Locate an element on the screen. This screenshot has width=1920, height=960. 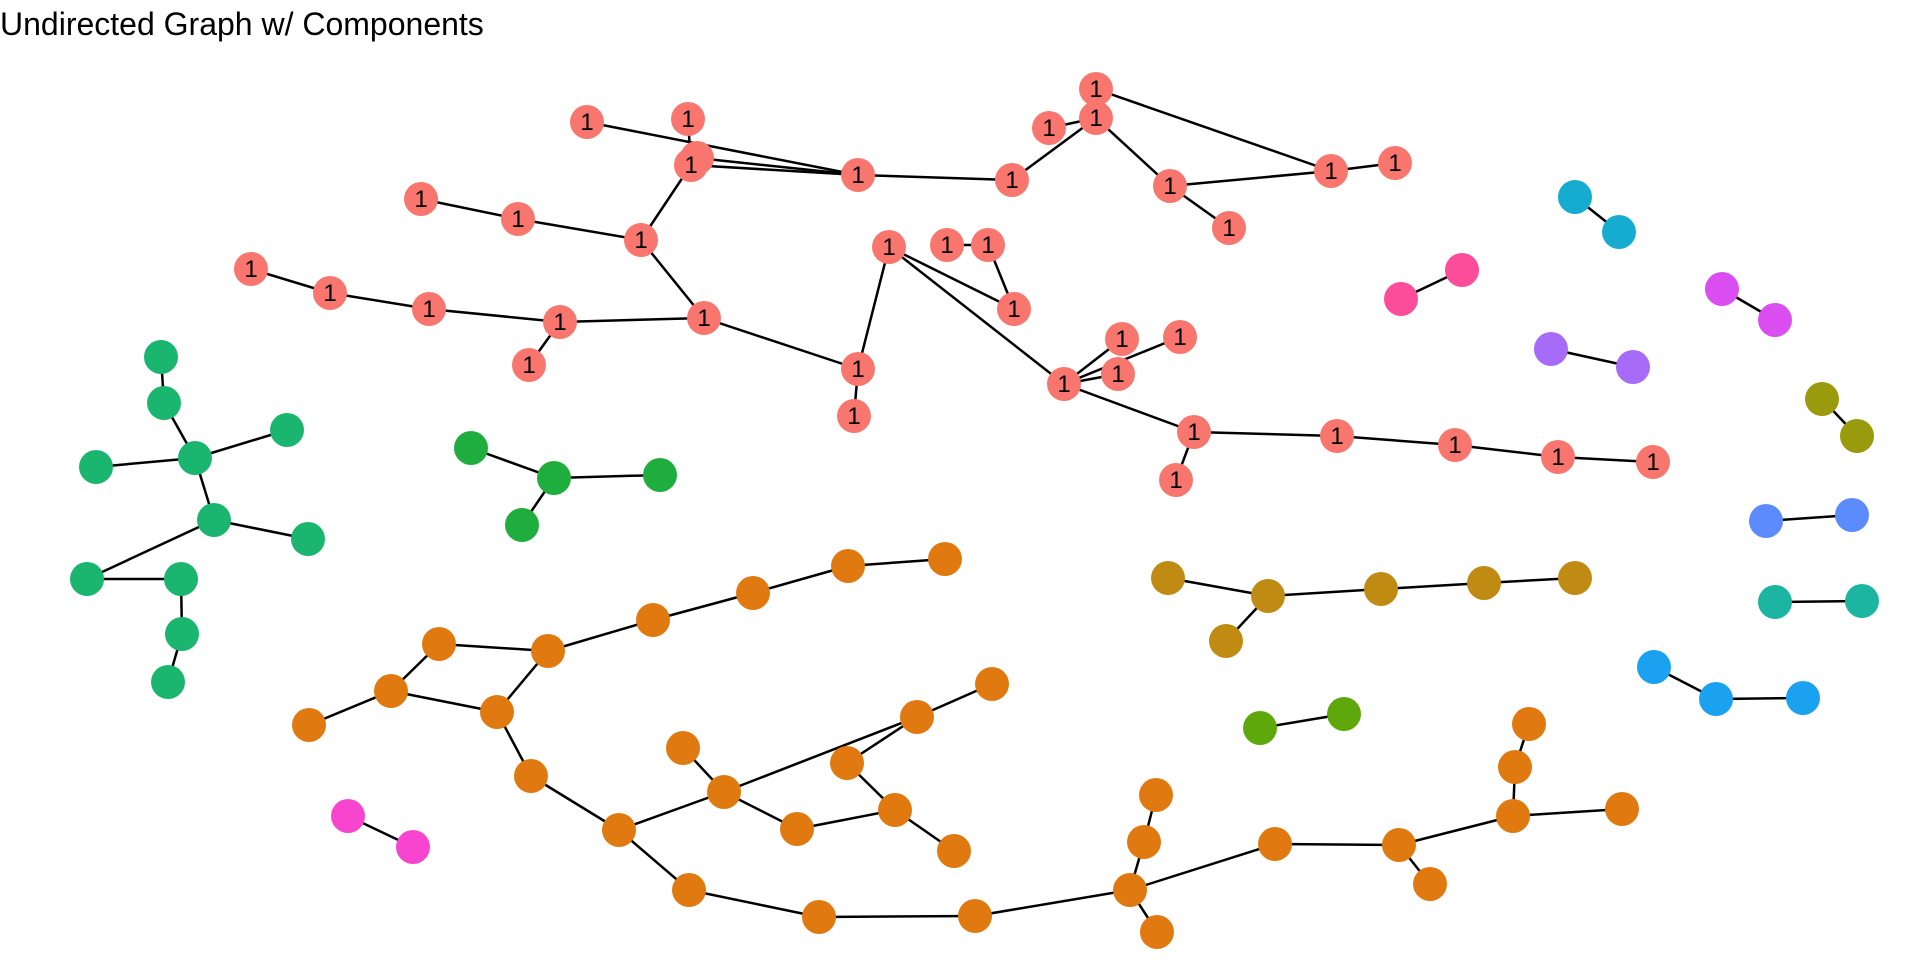
node-blue is located at coordinates (1852, 515).